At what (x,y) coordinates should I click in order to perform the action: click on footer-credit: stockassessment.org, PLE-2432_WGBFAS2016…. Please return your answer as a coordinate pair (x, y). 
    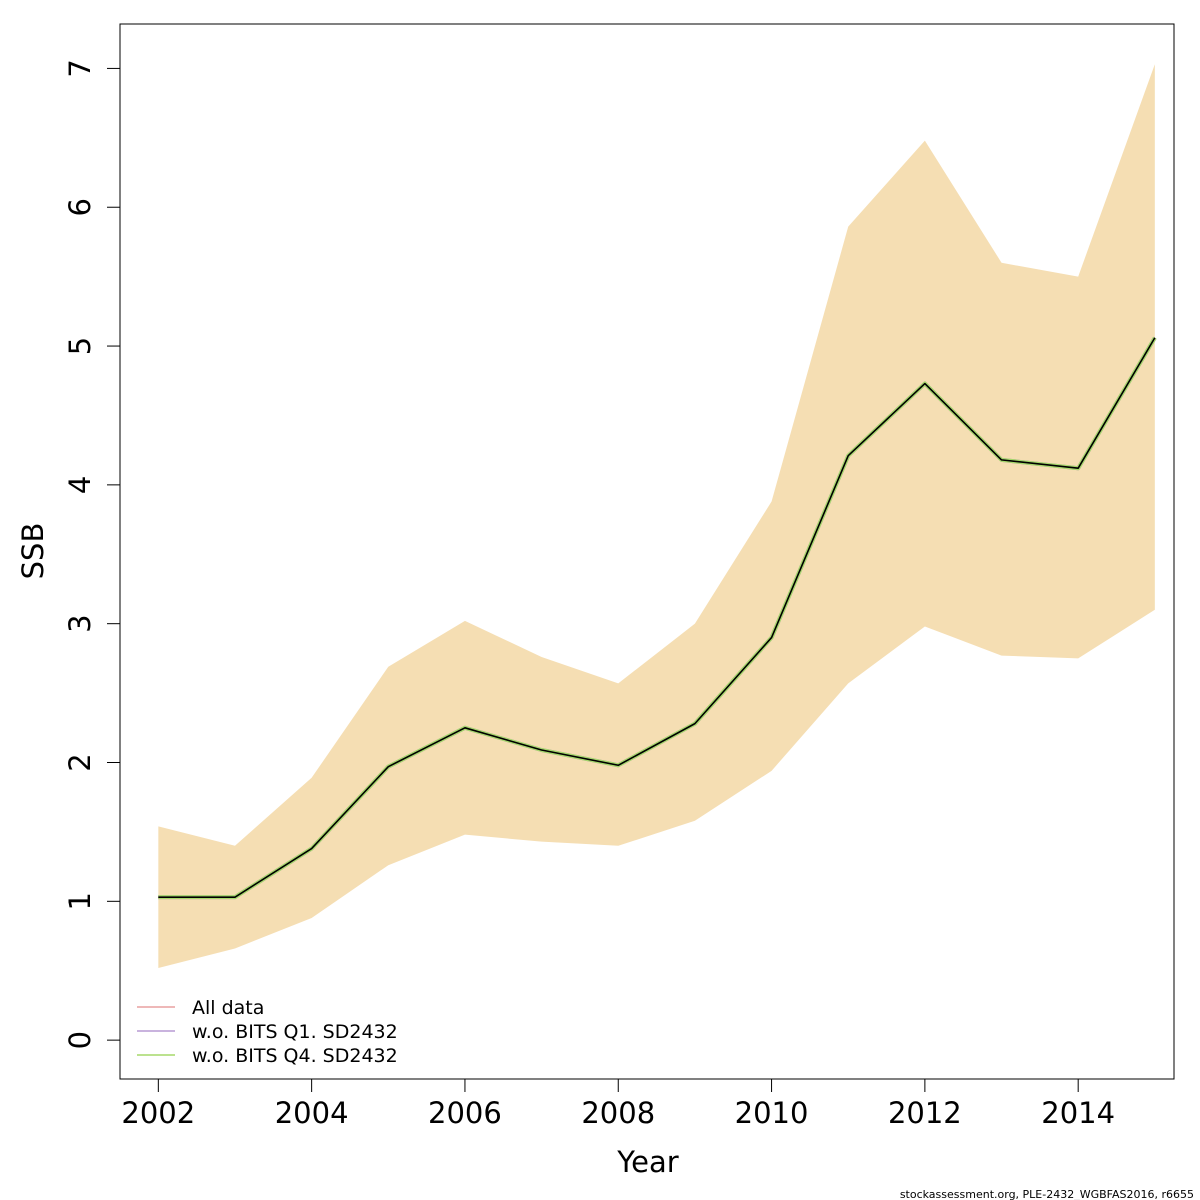
    Looking at the image, I should click on (1047, 1194).